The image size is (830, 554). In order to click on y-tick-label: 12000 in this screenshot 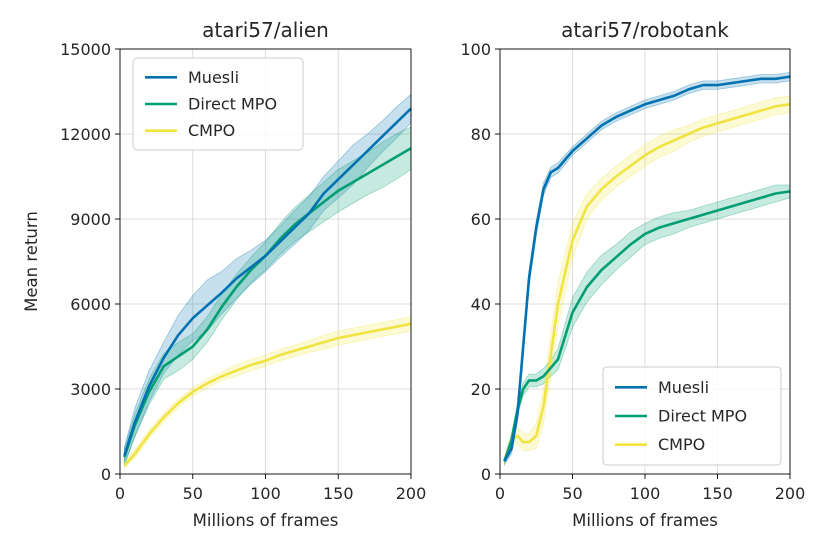, I will do `click(85, 134)`.